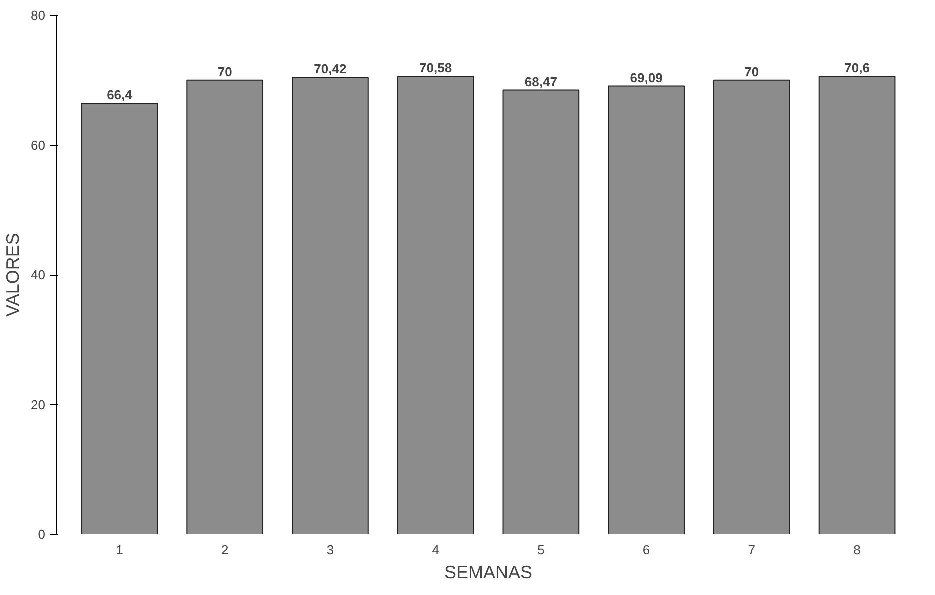  What do you see at coordinates (488, 572) in the screenshot?
I see `x-axis-title: SEMANAS` at bounding box center [488, 572].